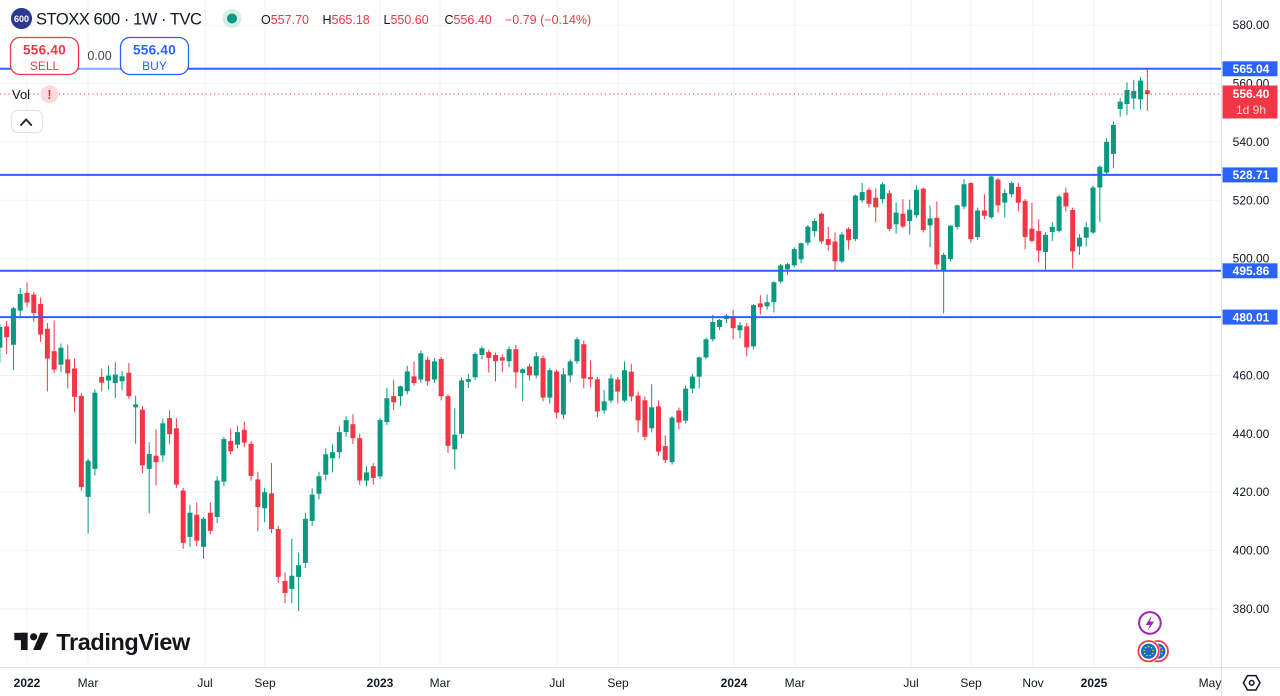 The width and height of the screenshot is (1280, 696). What do you see at coordinates (1251, 259) in the screenshot?
I see `svg-text: 500.00` at bounding box center [1251, 259].